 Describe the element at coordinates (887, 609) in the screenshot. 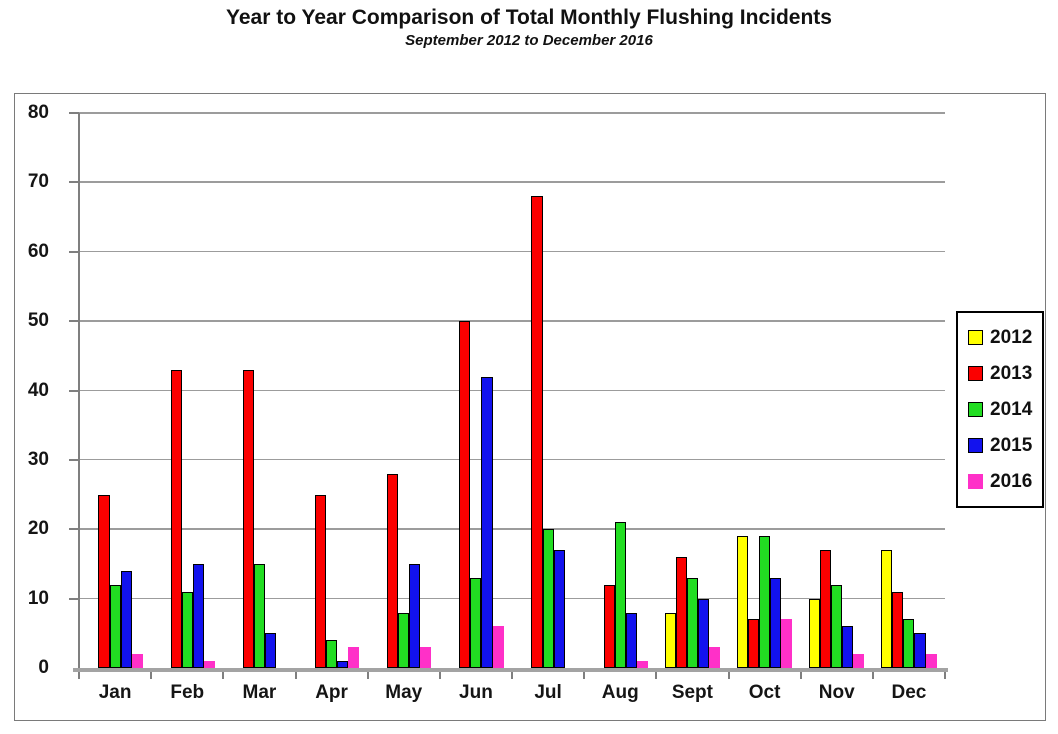

I see `bar-2012-dec` at that location.